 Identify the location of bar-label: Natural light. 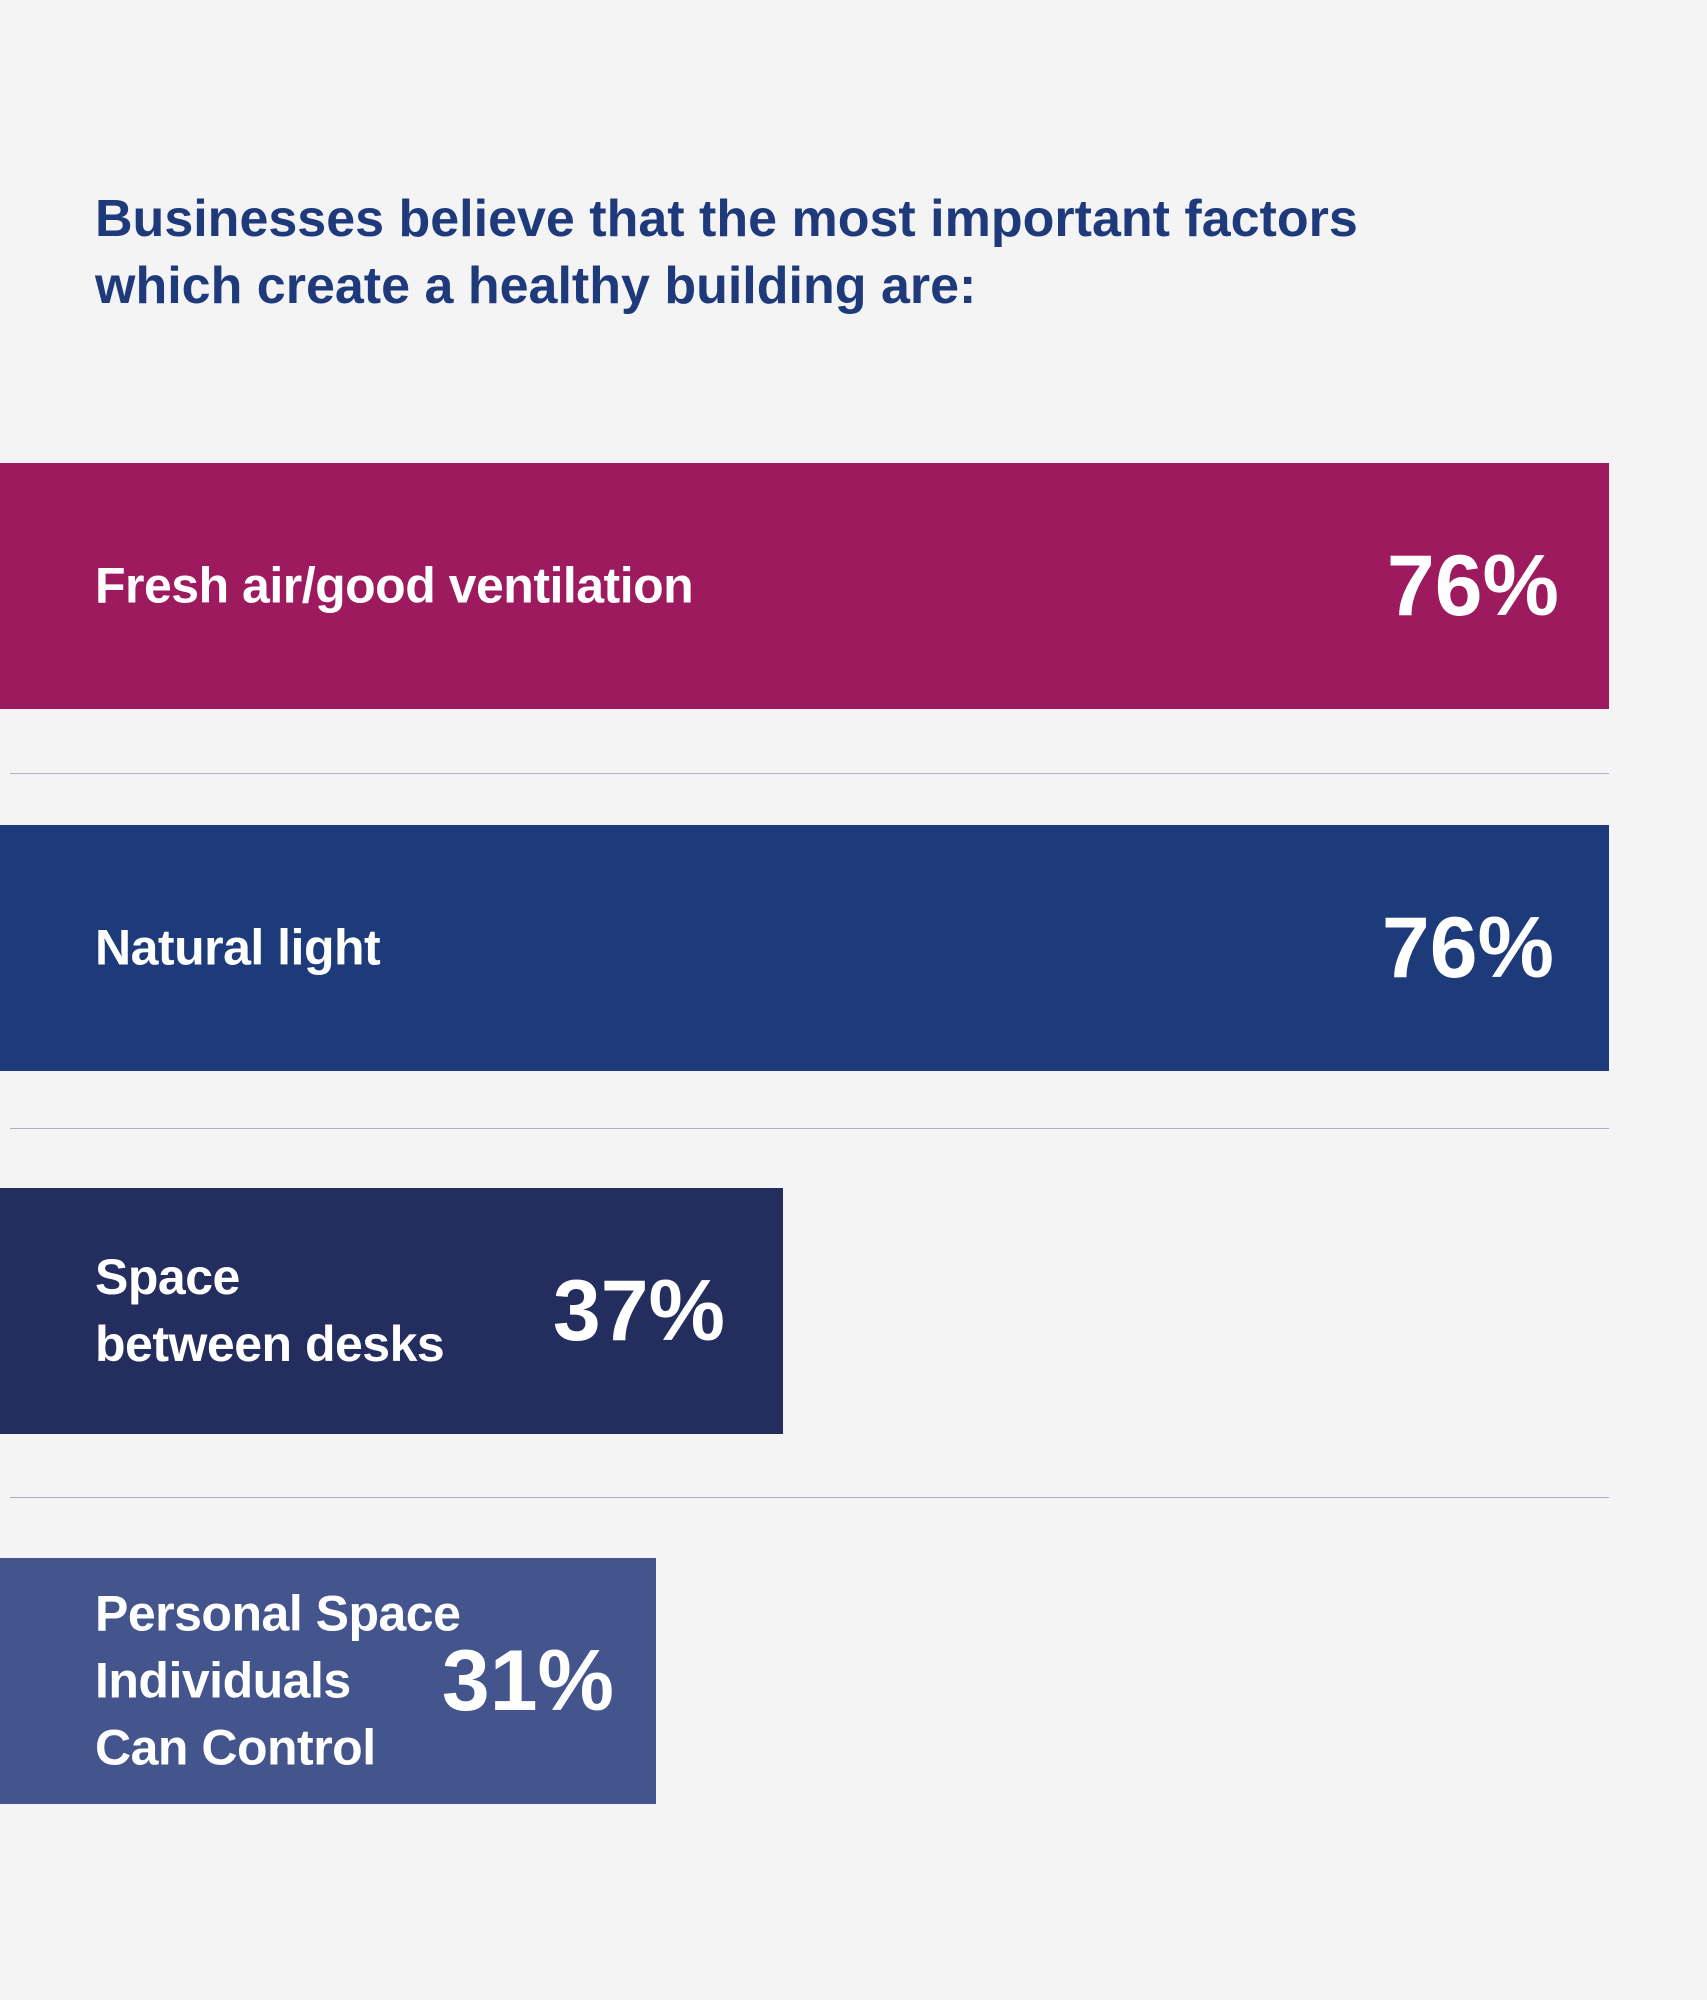
(238, 948).